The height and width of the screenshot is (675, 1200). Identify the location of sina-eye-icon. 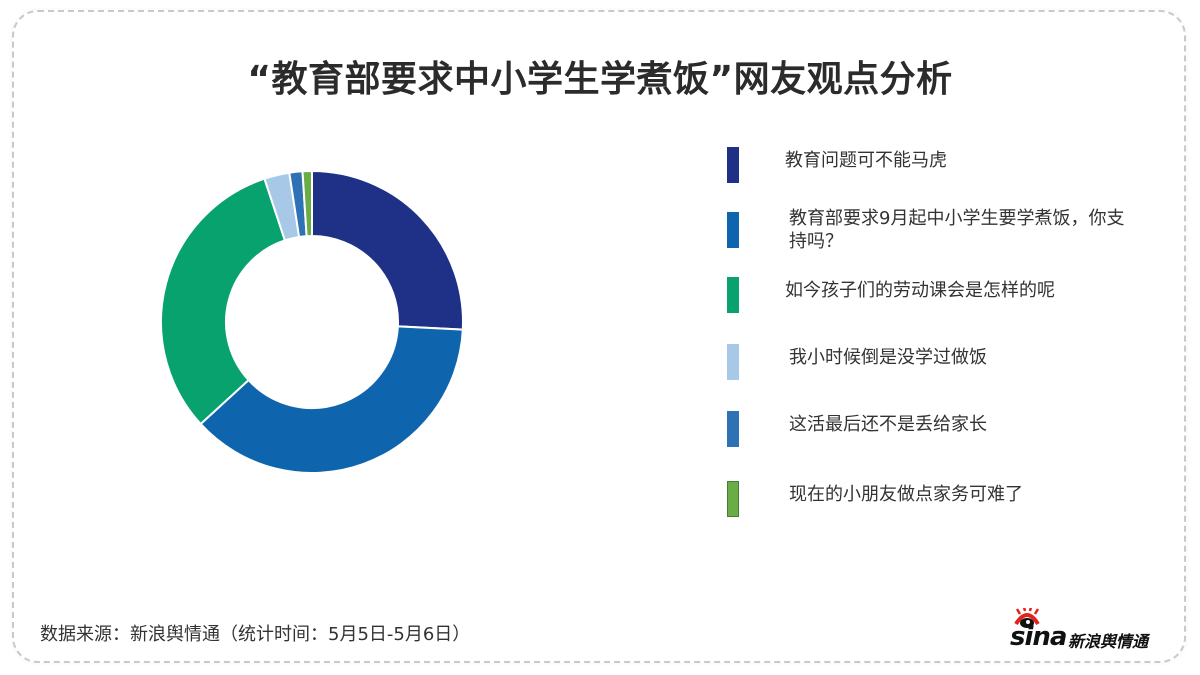
(1027, 618).